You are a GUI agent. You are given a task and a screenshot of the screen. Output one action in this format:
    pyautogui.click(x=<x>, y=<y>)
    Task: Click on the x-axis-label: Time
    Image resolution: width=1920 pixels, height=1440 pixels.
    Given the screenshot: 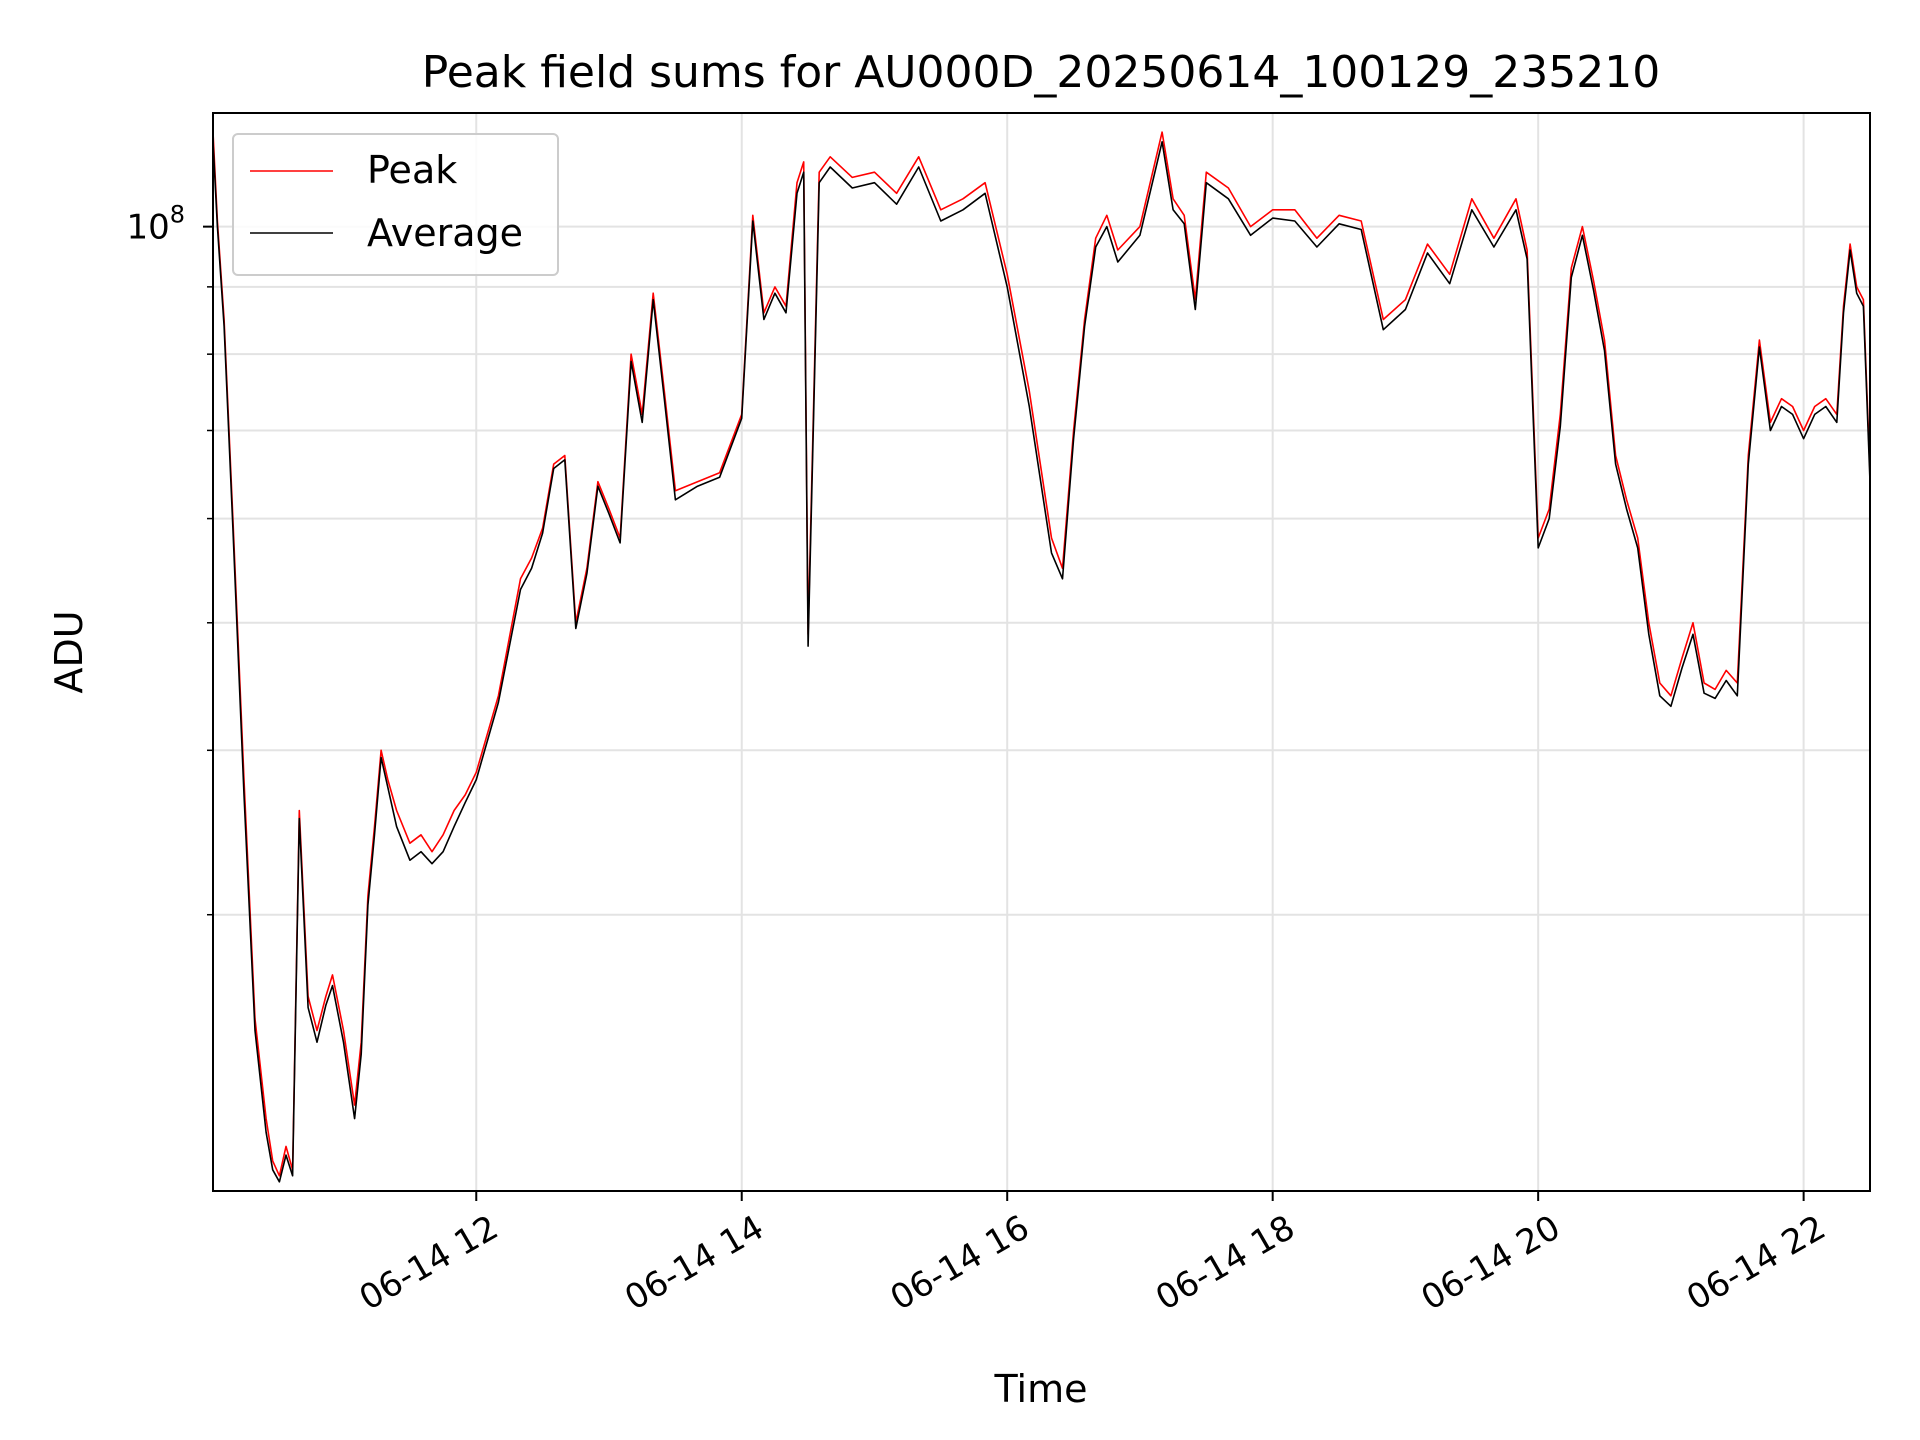 What is the action you would take?
    pyautogui.click(x=1041, y=1389)
    